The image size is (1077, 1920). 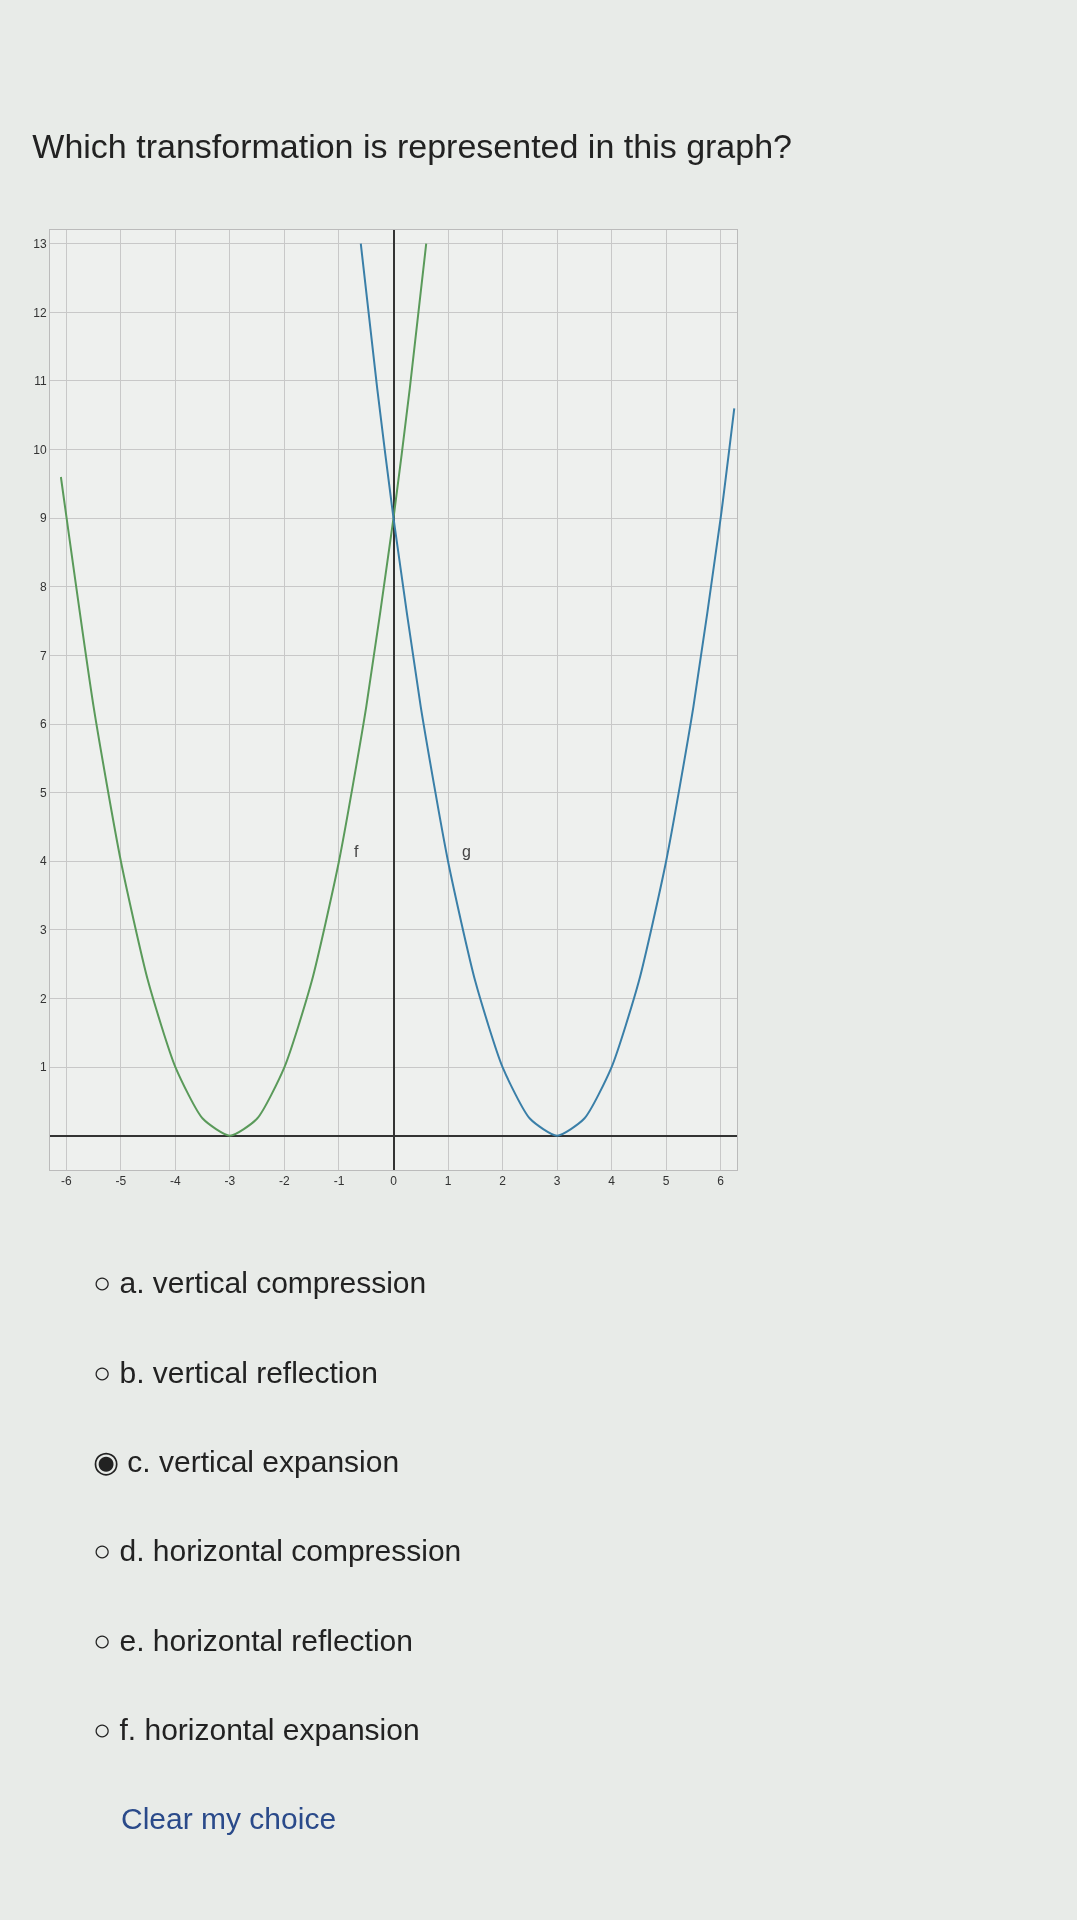 What do you see at coordinates (260, 1282) in the screenshot?
I see `text: ○ a. vertical compression` at bounding box center [260, 1282].